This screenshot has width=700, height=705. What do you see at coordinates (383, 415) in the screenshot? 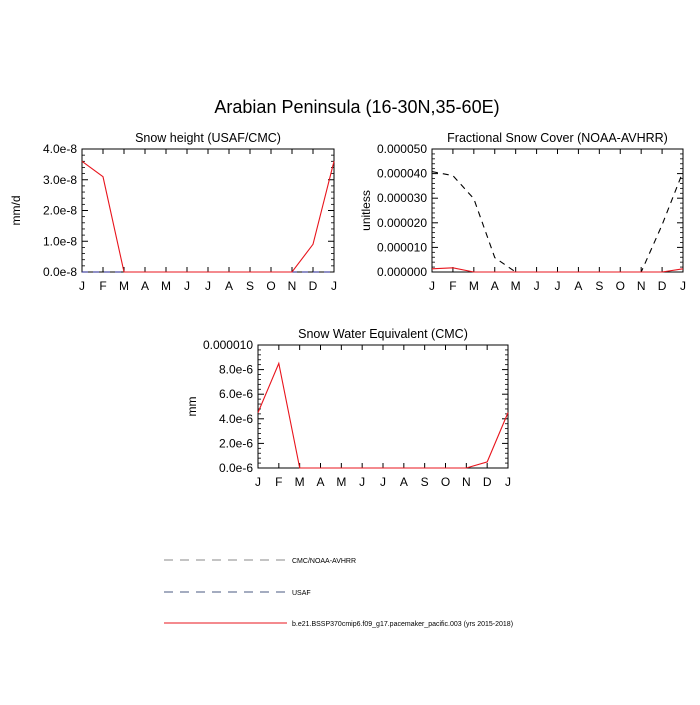
I see `snow-water-equivalent-series-solid-red` at bounding box center [383, 415].